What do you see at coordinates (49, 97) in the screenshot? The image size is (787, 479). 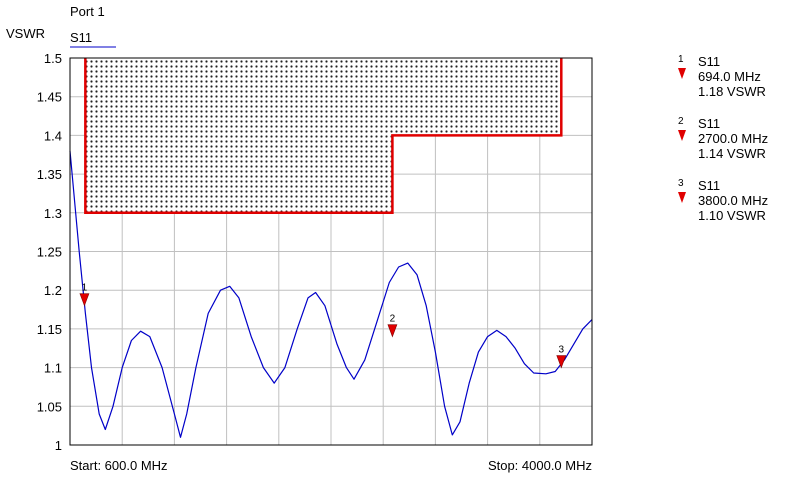 I see `y-tick-label: 1.45` at bounding box center [49, 97].